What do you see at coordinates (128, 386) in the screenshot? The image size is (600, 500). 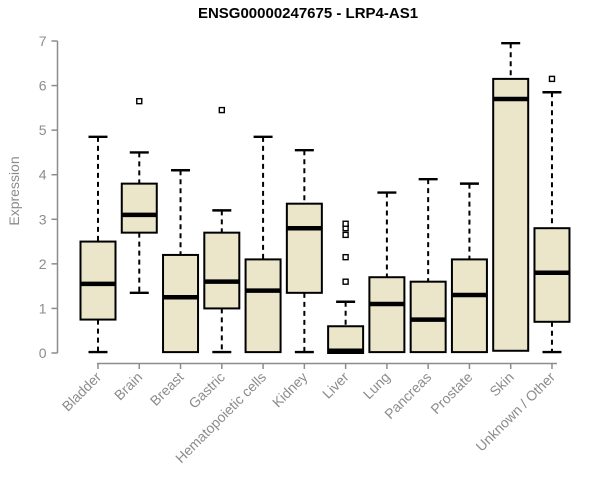 I see `x-tick-label: Brain` at bounding box center [128, 386].